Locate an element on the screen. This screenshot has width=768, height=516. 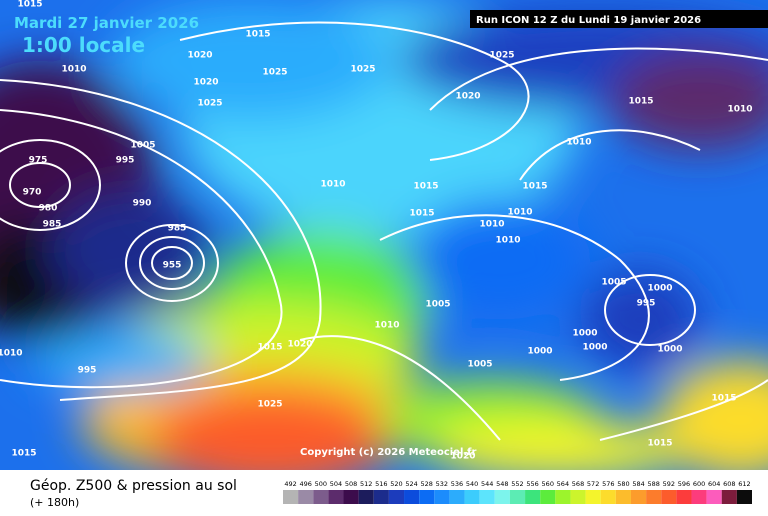
caption-lead: (+ 180h) is located at coordinates (54, 502).